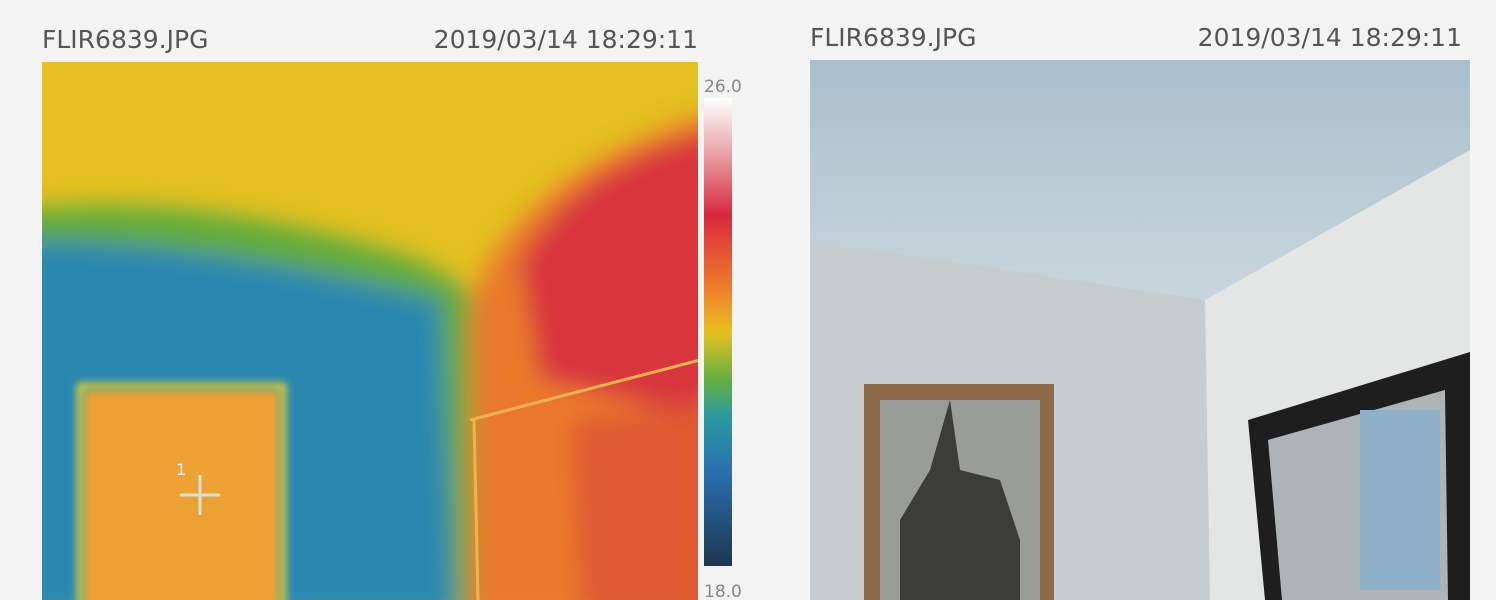 This screenshot has height=600, width=1496. Describe the element at coordinates (1330, 37) in the screenshot. I see `photo-timestamp: 2019/03/14 18:29:11` at that location.